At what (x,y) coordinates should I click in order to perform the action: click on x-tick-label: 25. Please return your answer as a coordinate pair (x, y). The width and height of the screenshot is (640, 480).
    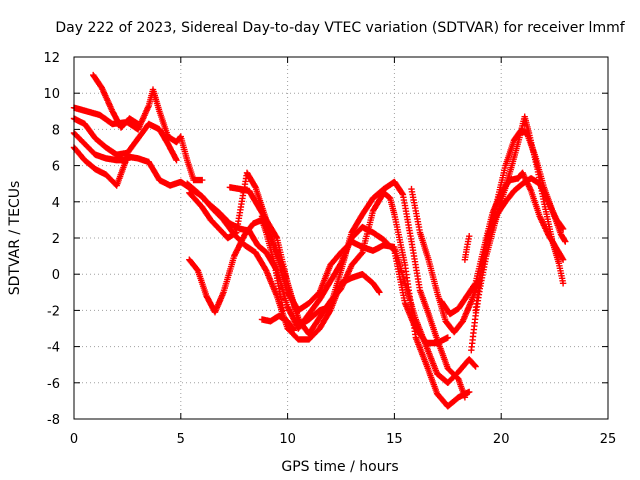
    Looking at the image, I should click on (608, 439).